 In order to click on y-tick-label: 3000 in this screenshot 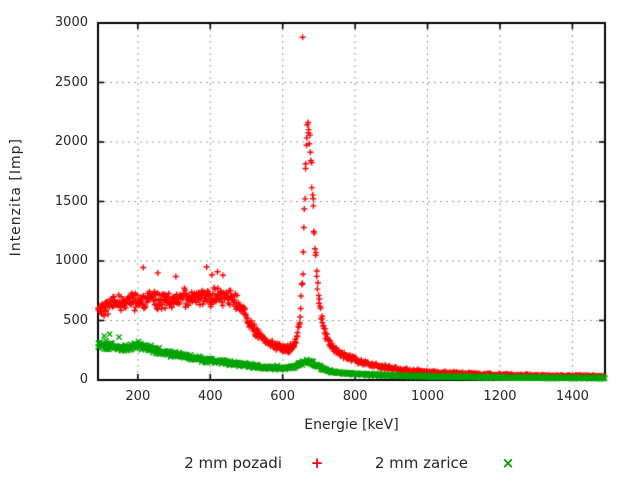, I will do `click(71, 22)`.